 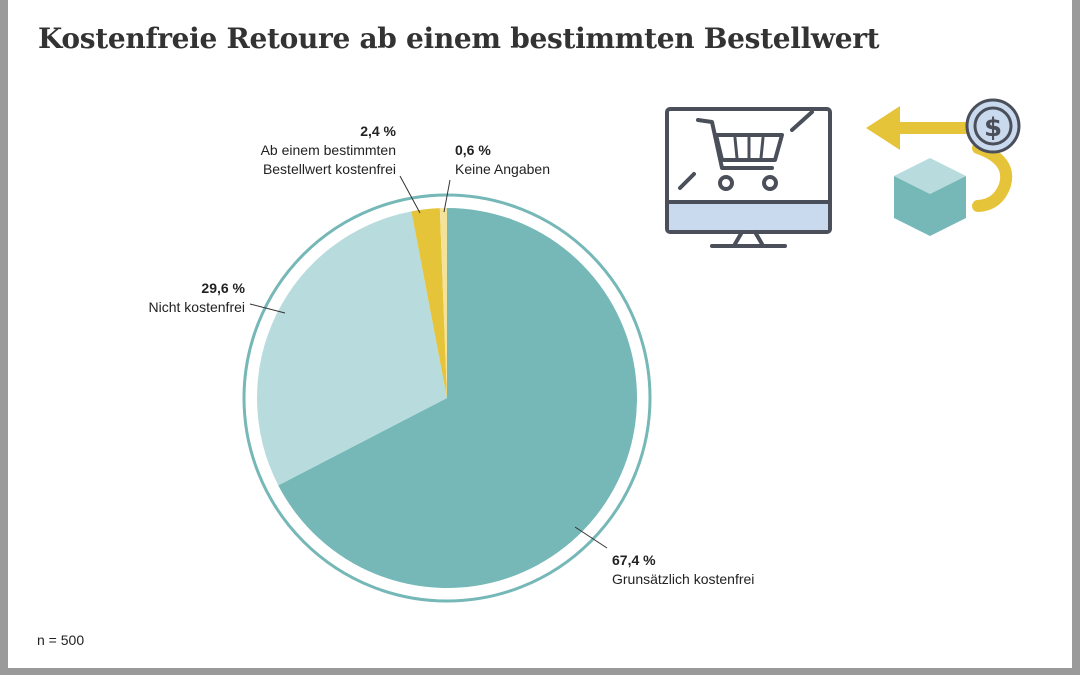 What do you see at coordinates (525, 160) in the screenshot?
I see `slice-label: 0,6 % Keine Angaben` at bounding box center [525, 160].